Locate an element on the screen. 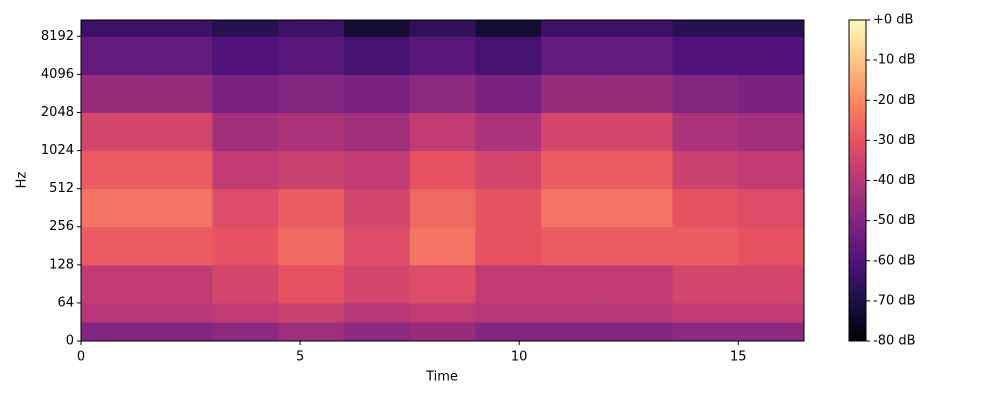  colorbar-tick-label: -50 dB is located at coordinates (894, 220).